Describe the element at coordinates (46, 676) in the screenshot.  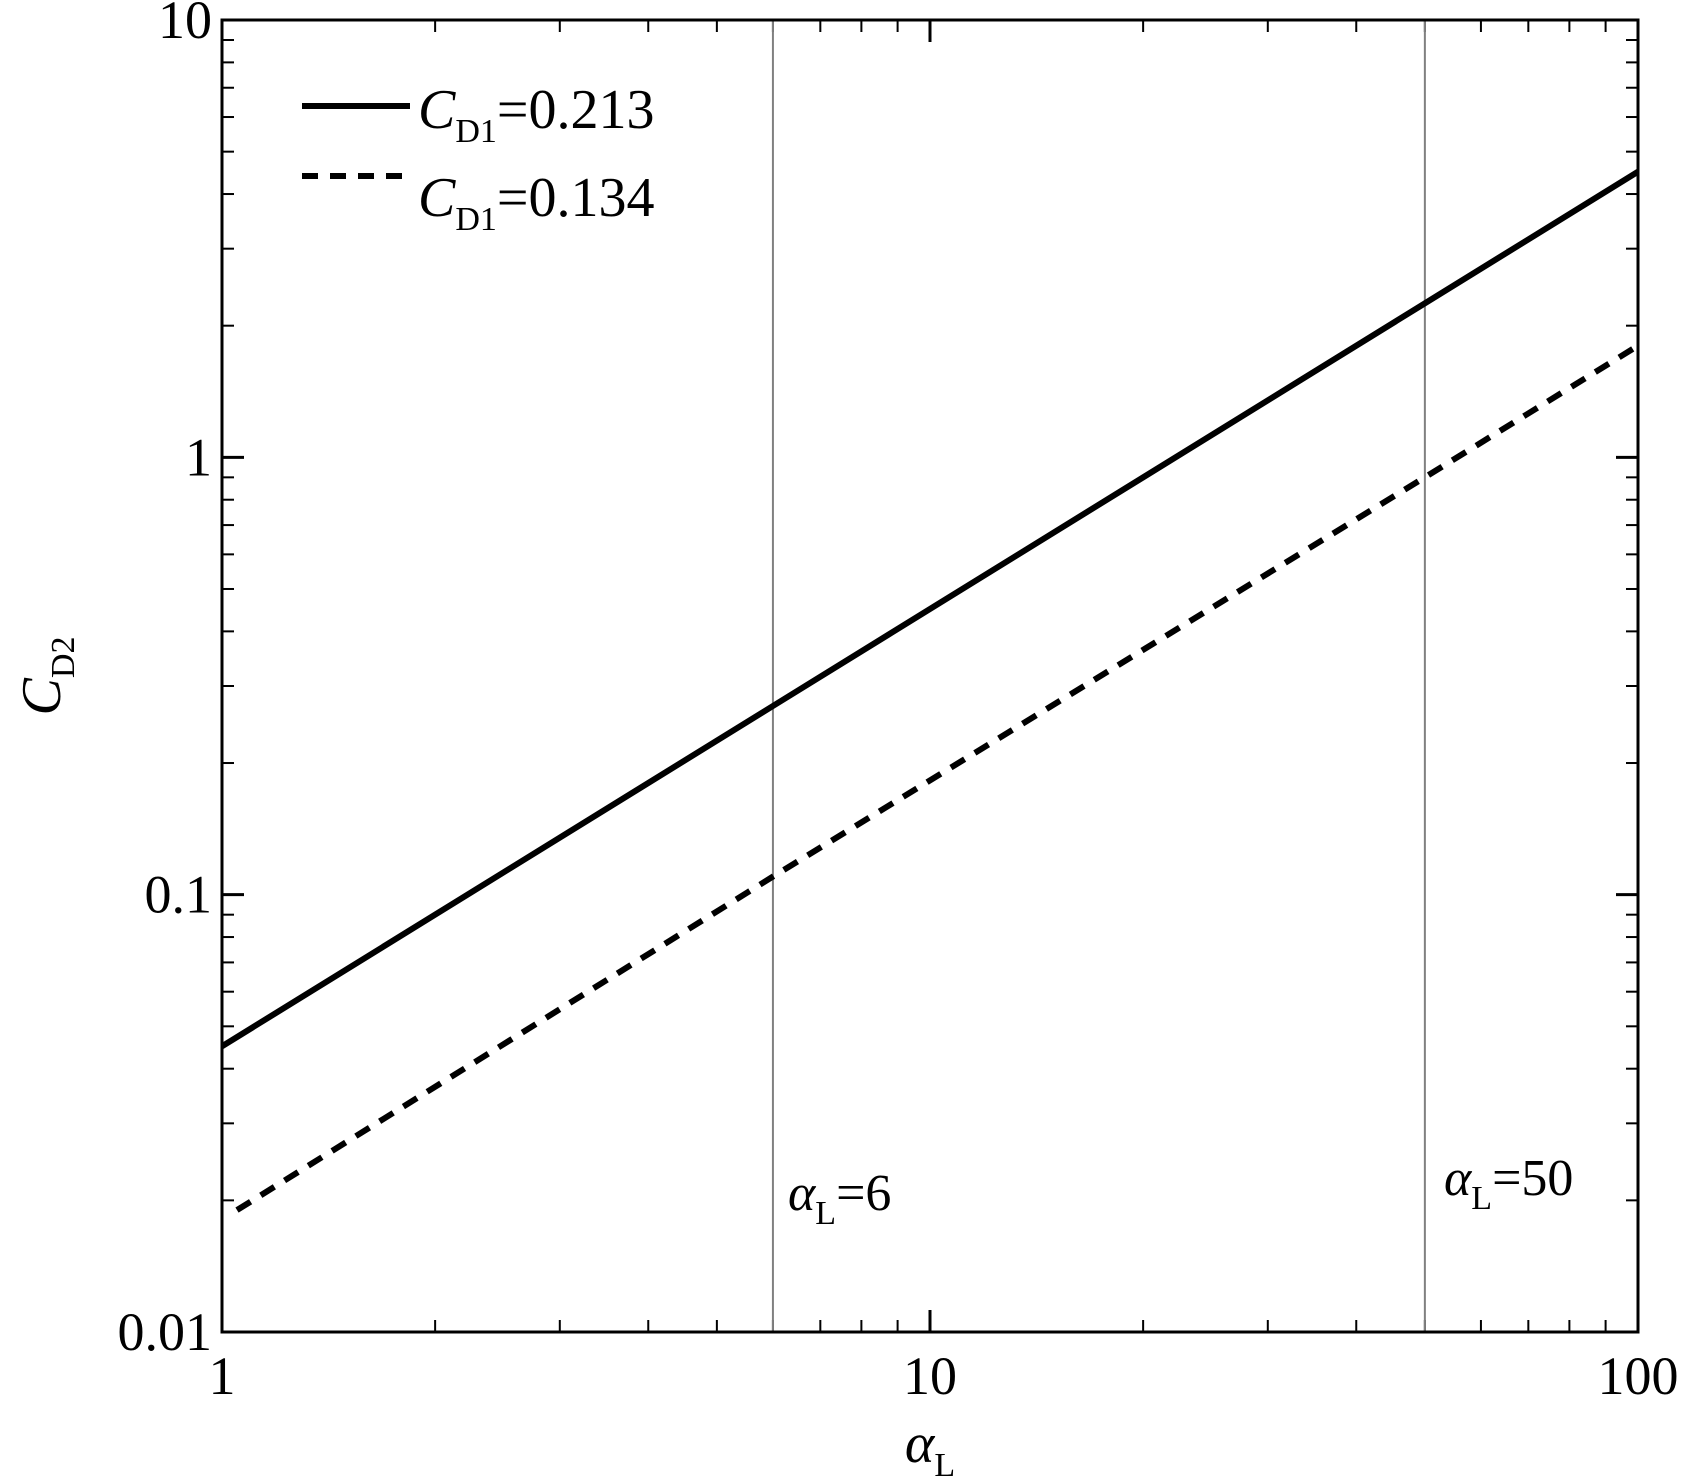
I see `y-axis-label: CD2` at that location.